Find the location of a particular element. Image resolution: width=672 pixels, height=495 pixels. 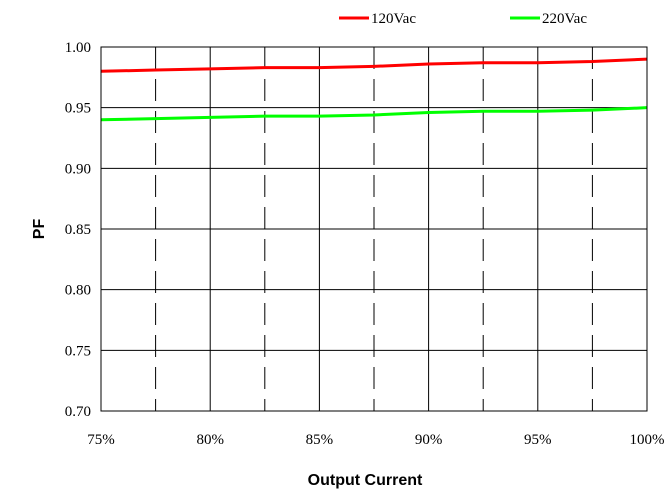

x-tick-label: 85% is located at coordinates (320, 440).